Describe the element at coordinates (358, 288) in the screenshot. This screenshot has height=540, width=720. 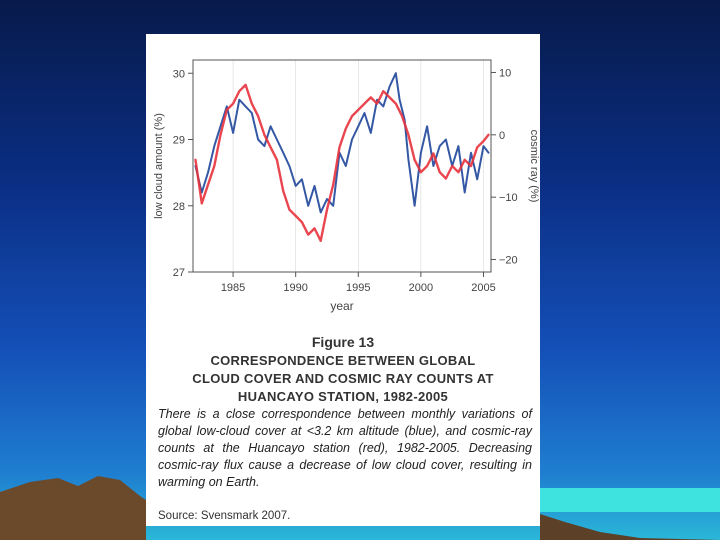
I see `x-tick-label: 1995` at that location.